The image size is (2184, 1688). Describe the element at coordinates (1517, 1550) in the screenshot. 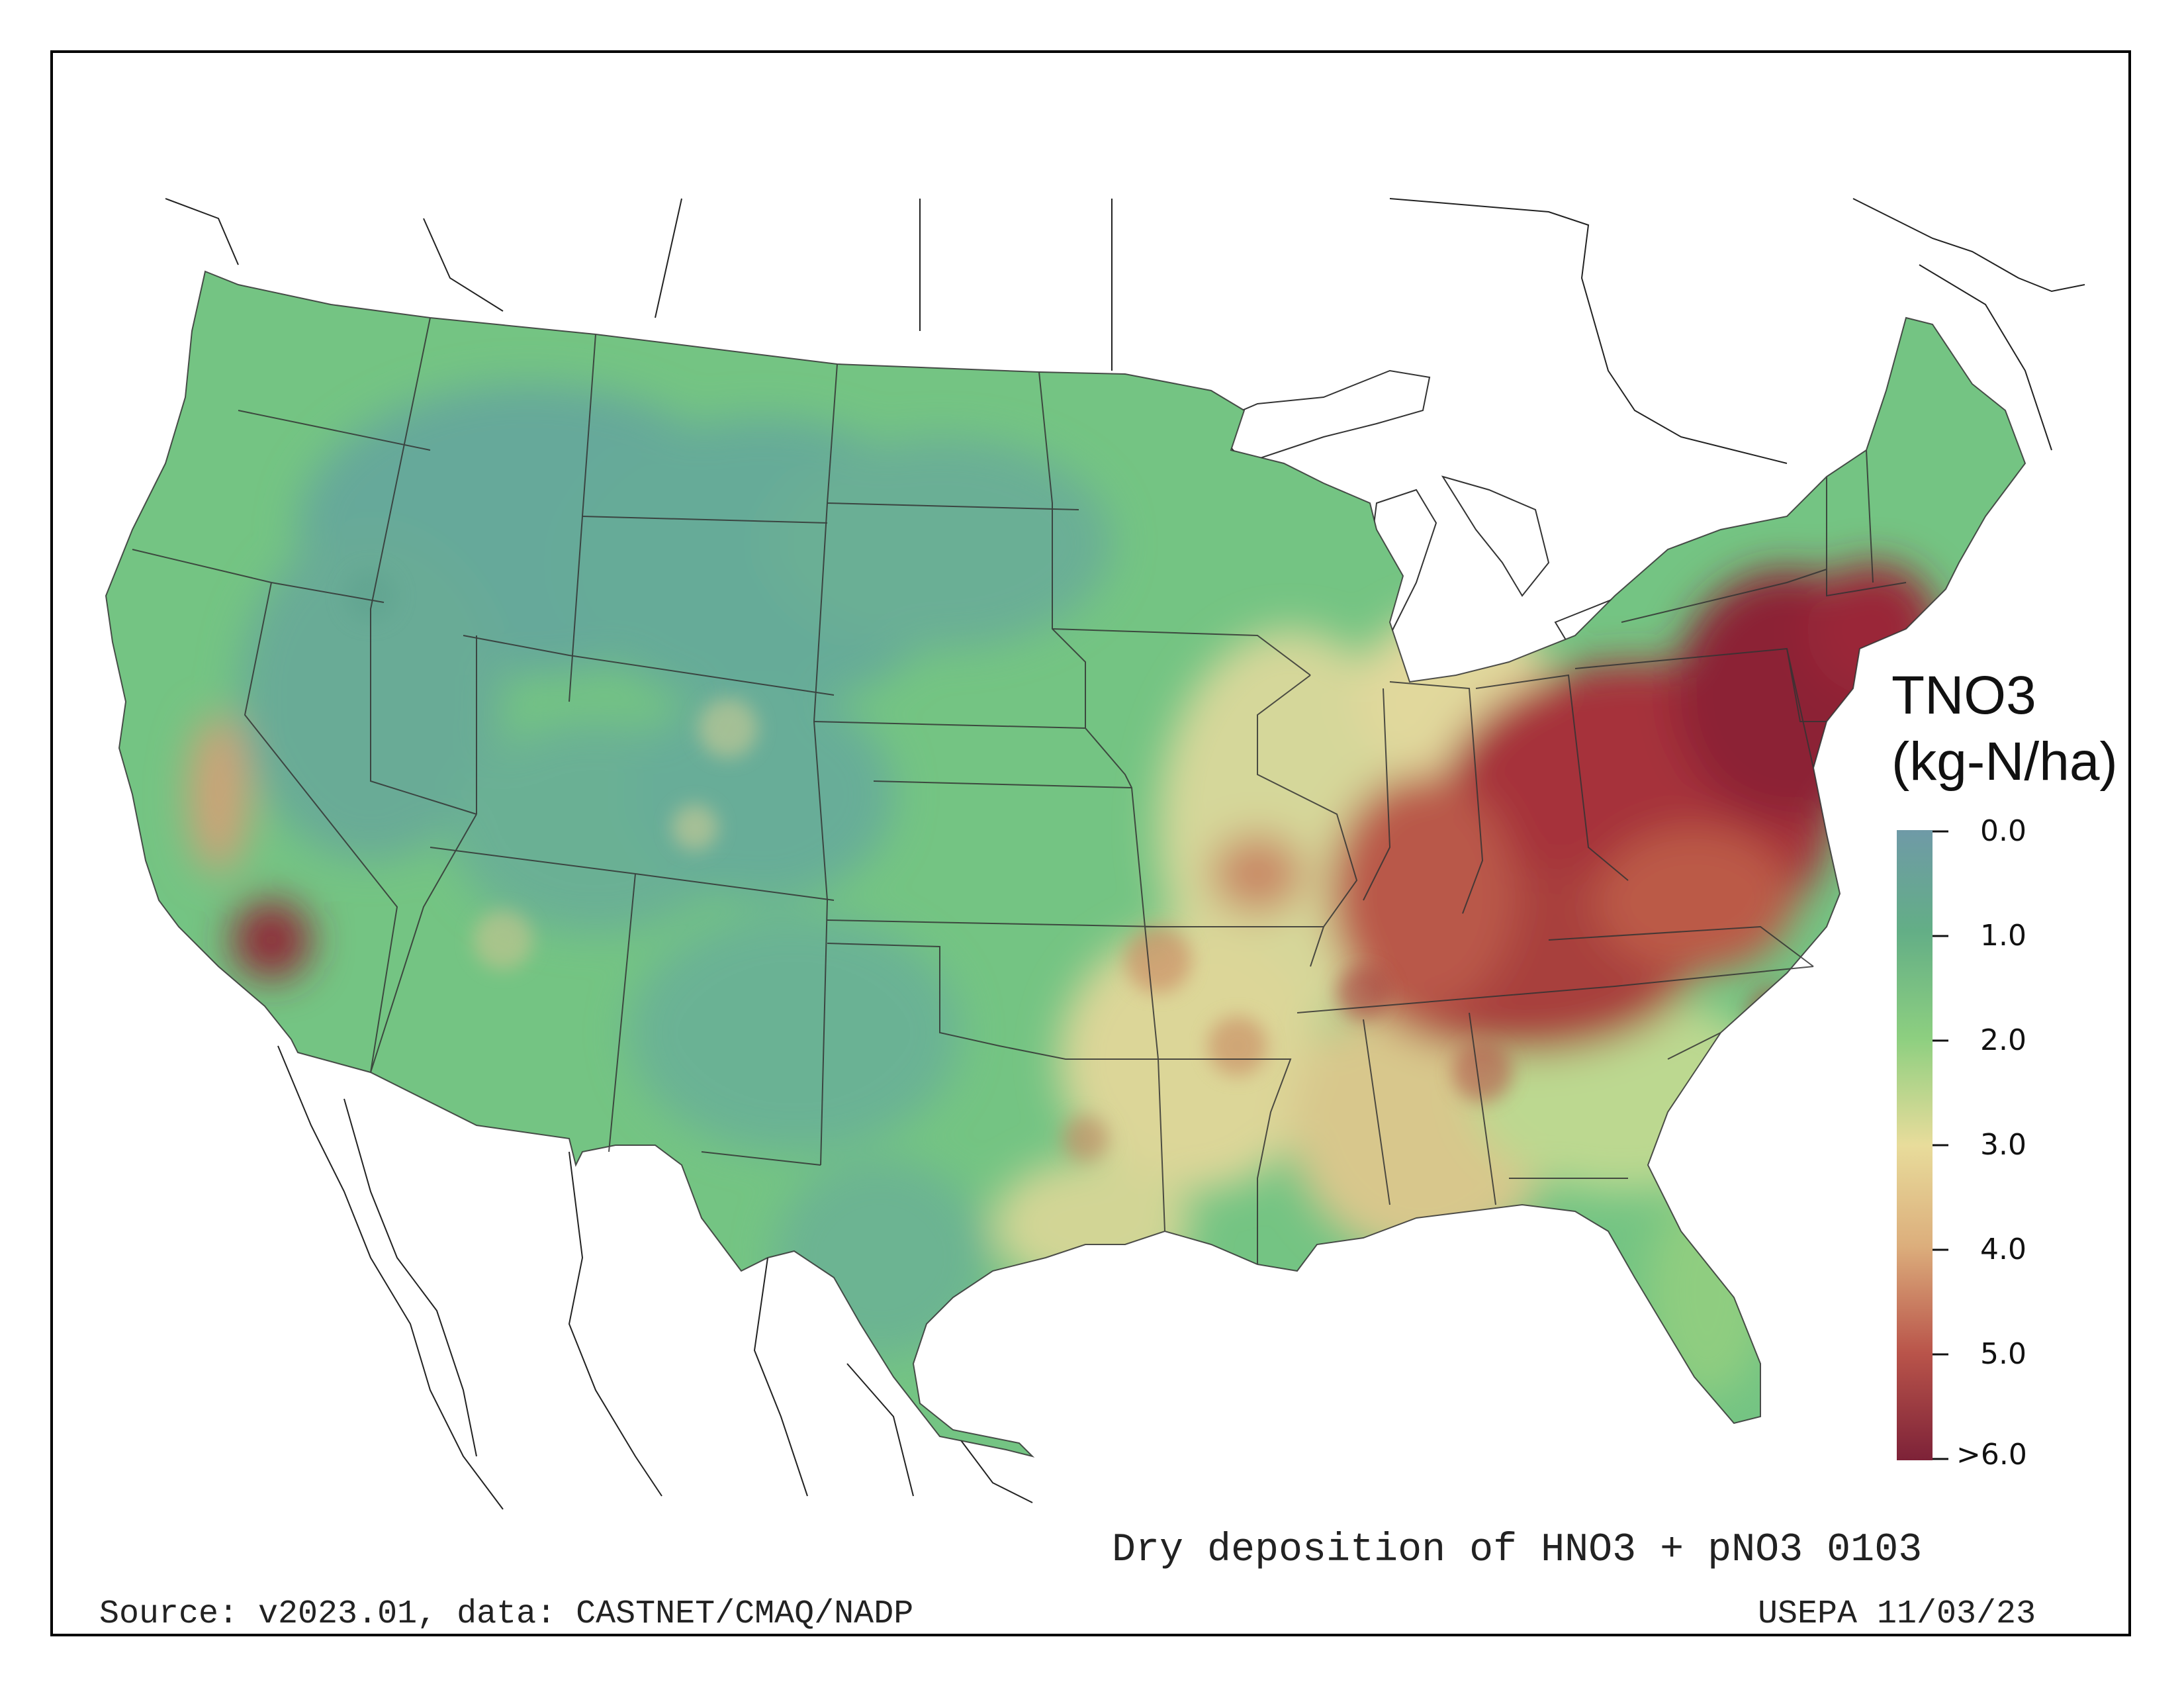

I see `map-title: Dry deposition of HNO3 + pNO3 0103` at that location.